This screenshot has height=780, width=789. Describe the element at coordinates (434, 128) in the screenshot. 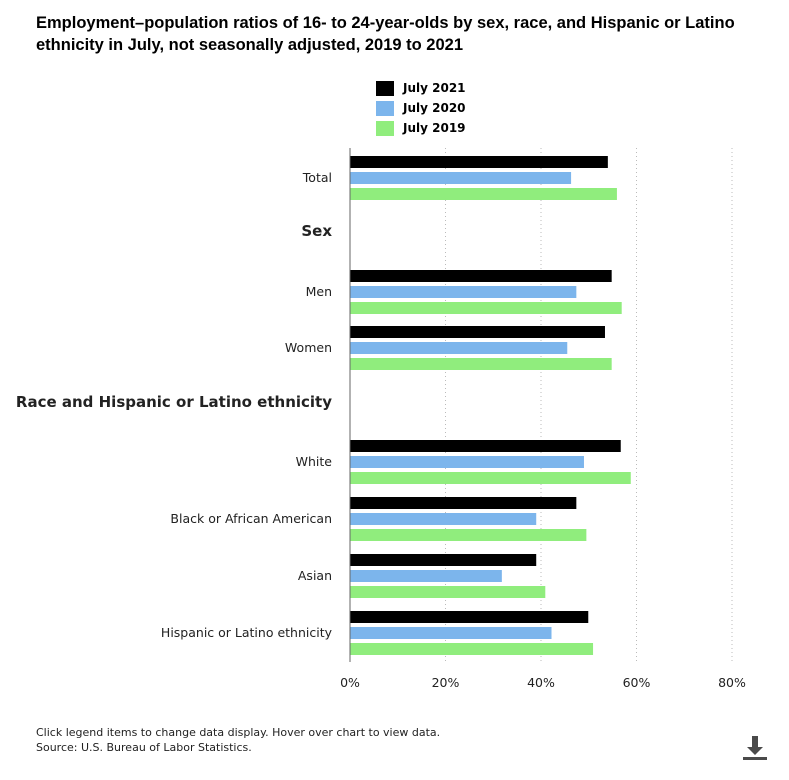

I see `legend-label-2019: July 2019` at that location.